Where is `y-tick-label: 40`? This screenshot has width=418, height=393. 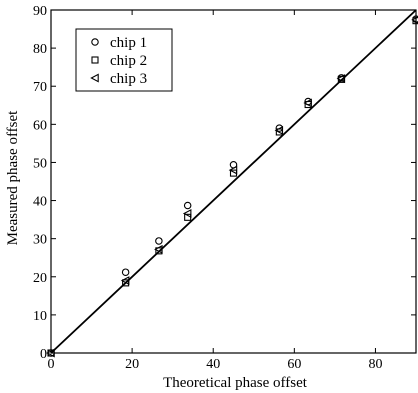 y-tick-label: 40 is located at coordinates (40, 202).